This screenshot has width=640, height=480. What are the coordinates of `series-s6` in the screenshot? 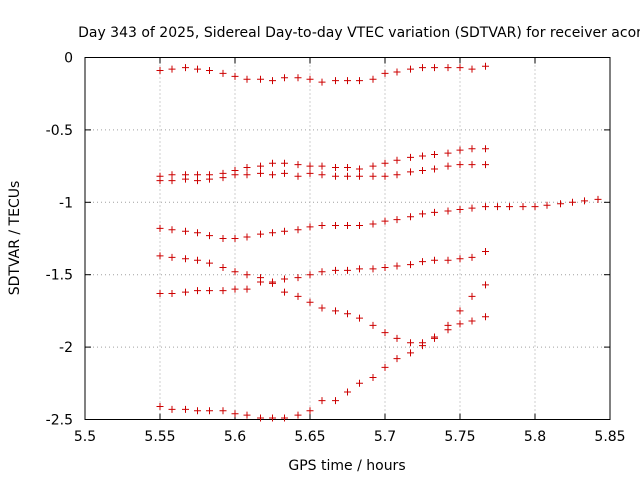 It's located at (322, 312).